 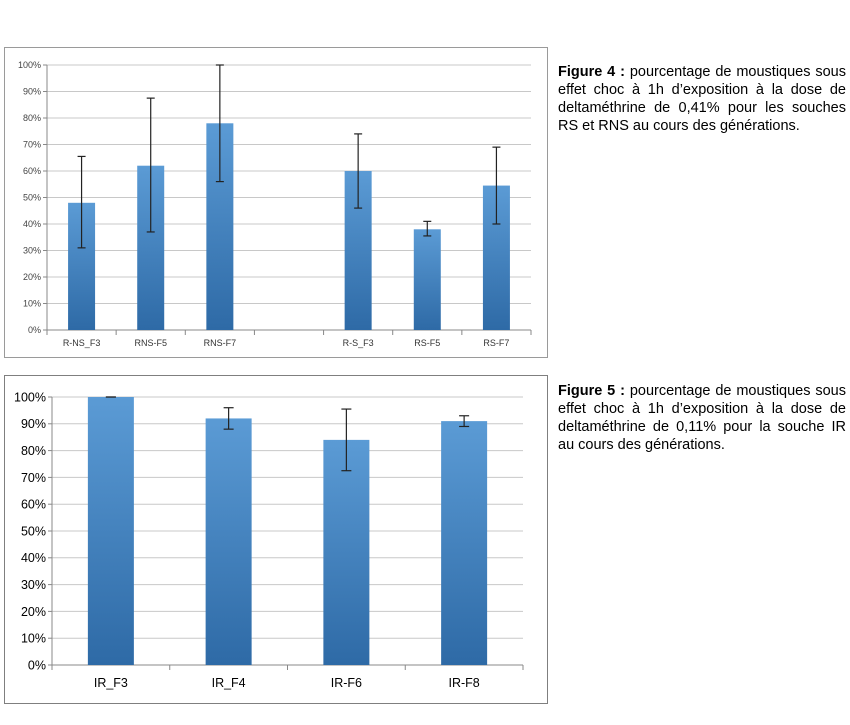 I want to click on x-category-label: IR-F8, so click(x=464, y=683).